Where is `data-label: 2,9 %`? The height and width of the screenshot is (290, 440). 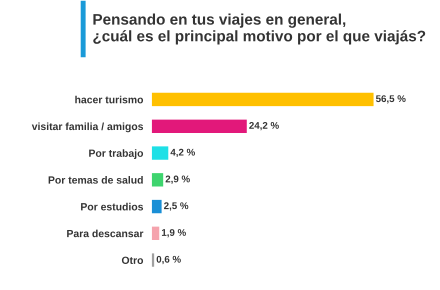
data-label: 2,9 % is located at coordinates (178, 180).